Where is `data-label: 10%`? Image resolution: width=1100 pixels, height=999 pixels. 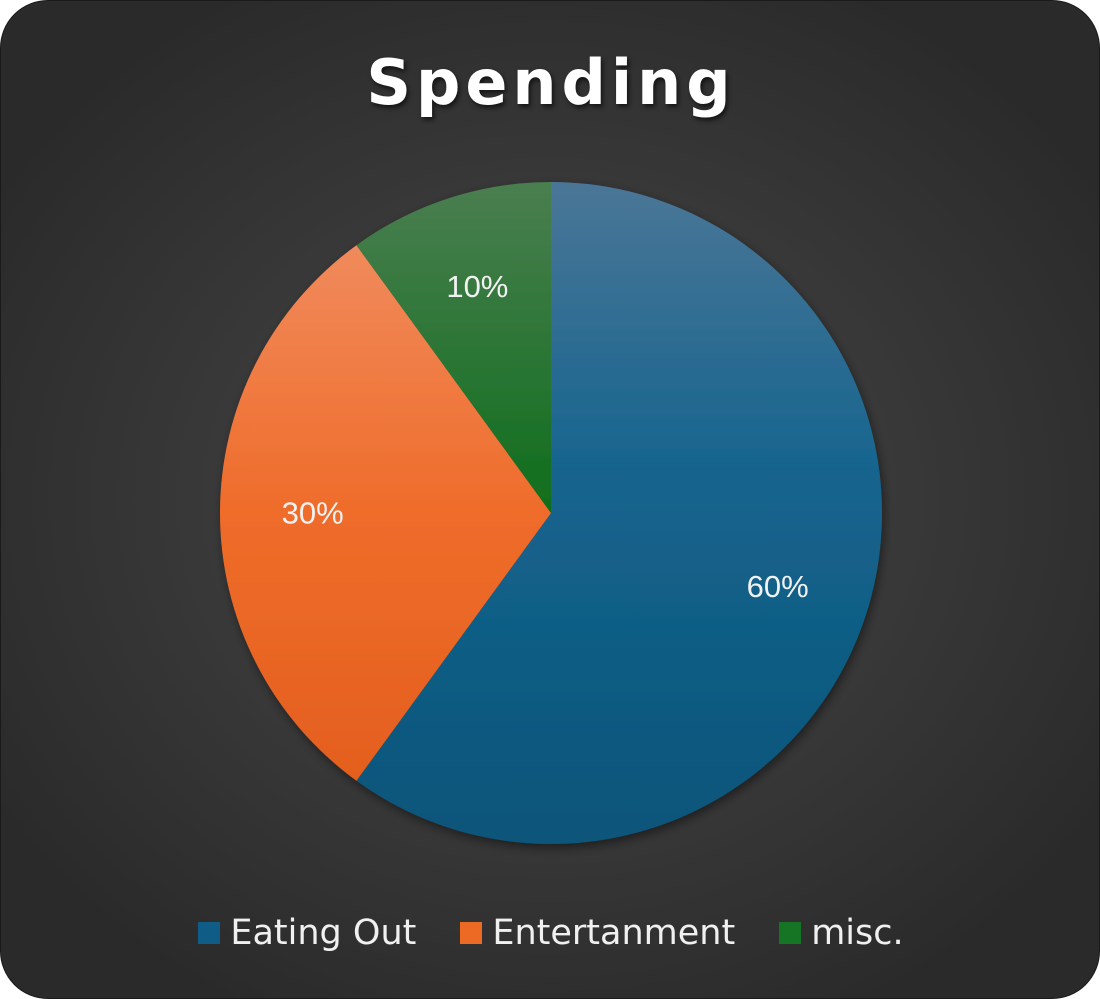 data-label: 10% is located at coordinates (477, 286).